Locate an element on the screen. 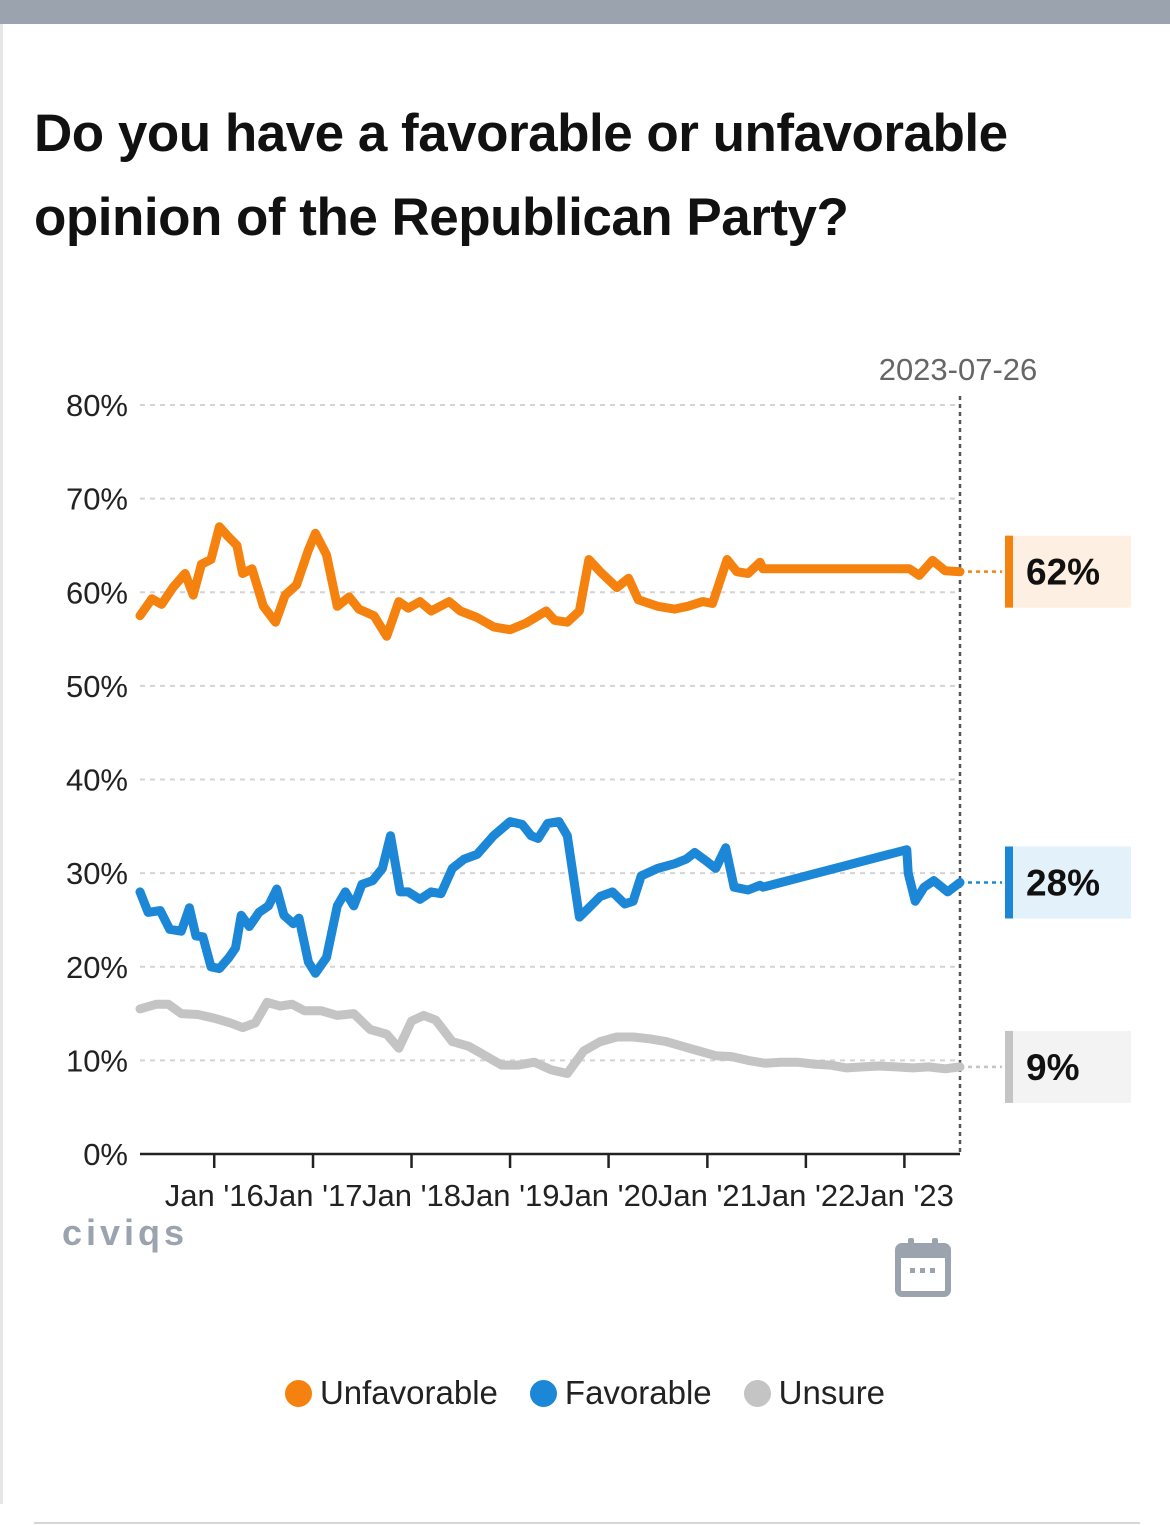 Image resolution: width=1170 pixels, height=1525 pixels. series-line-favorable is located at coordinates (550, 897).